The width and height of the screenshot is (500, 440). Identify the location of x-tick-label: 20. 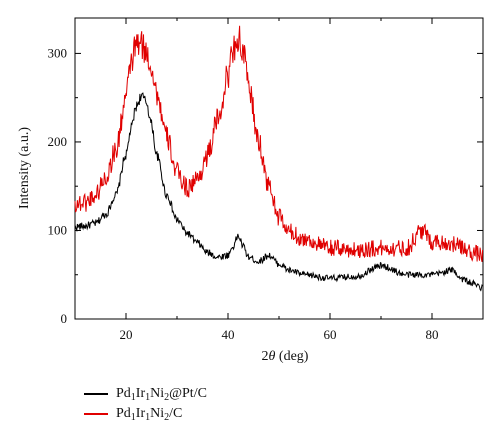
(126, 334).